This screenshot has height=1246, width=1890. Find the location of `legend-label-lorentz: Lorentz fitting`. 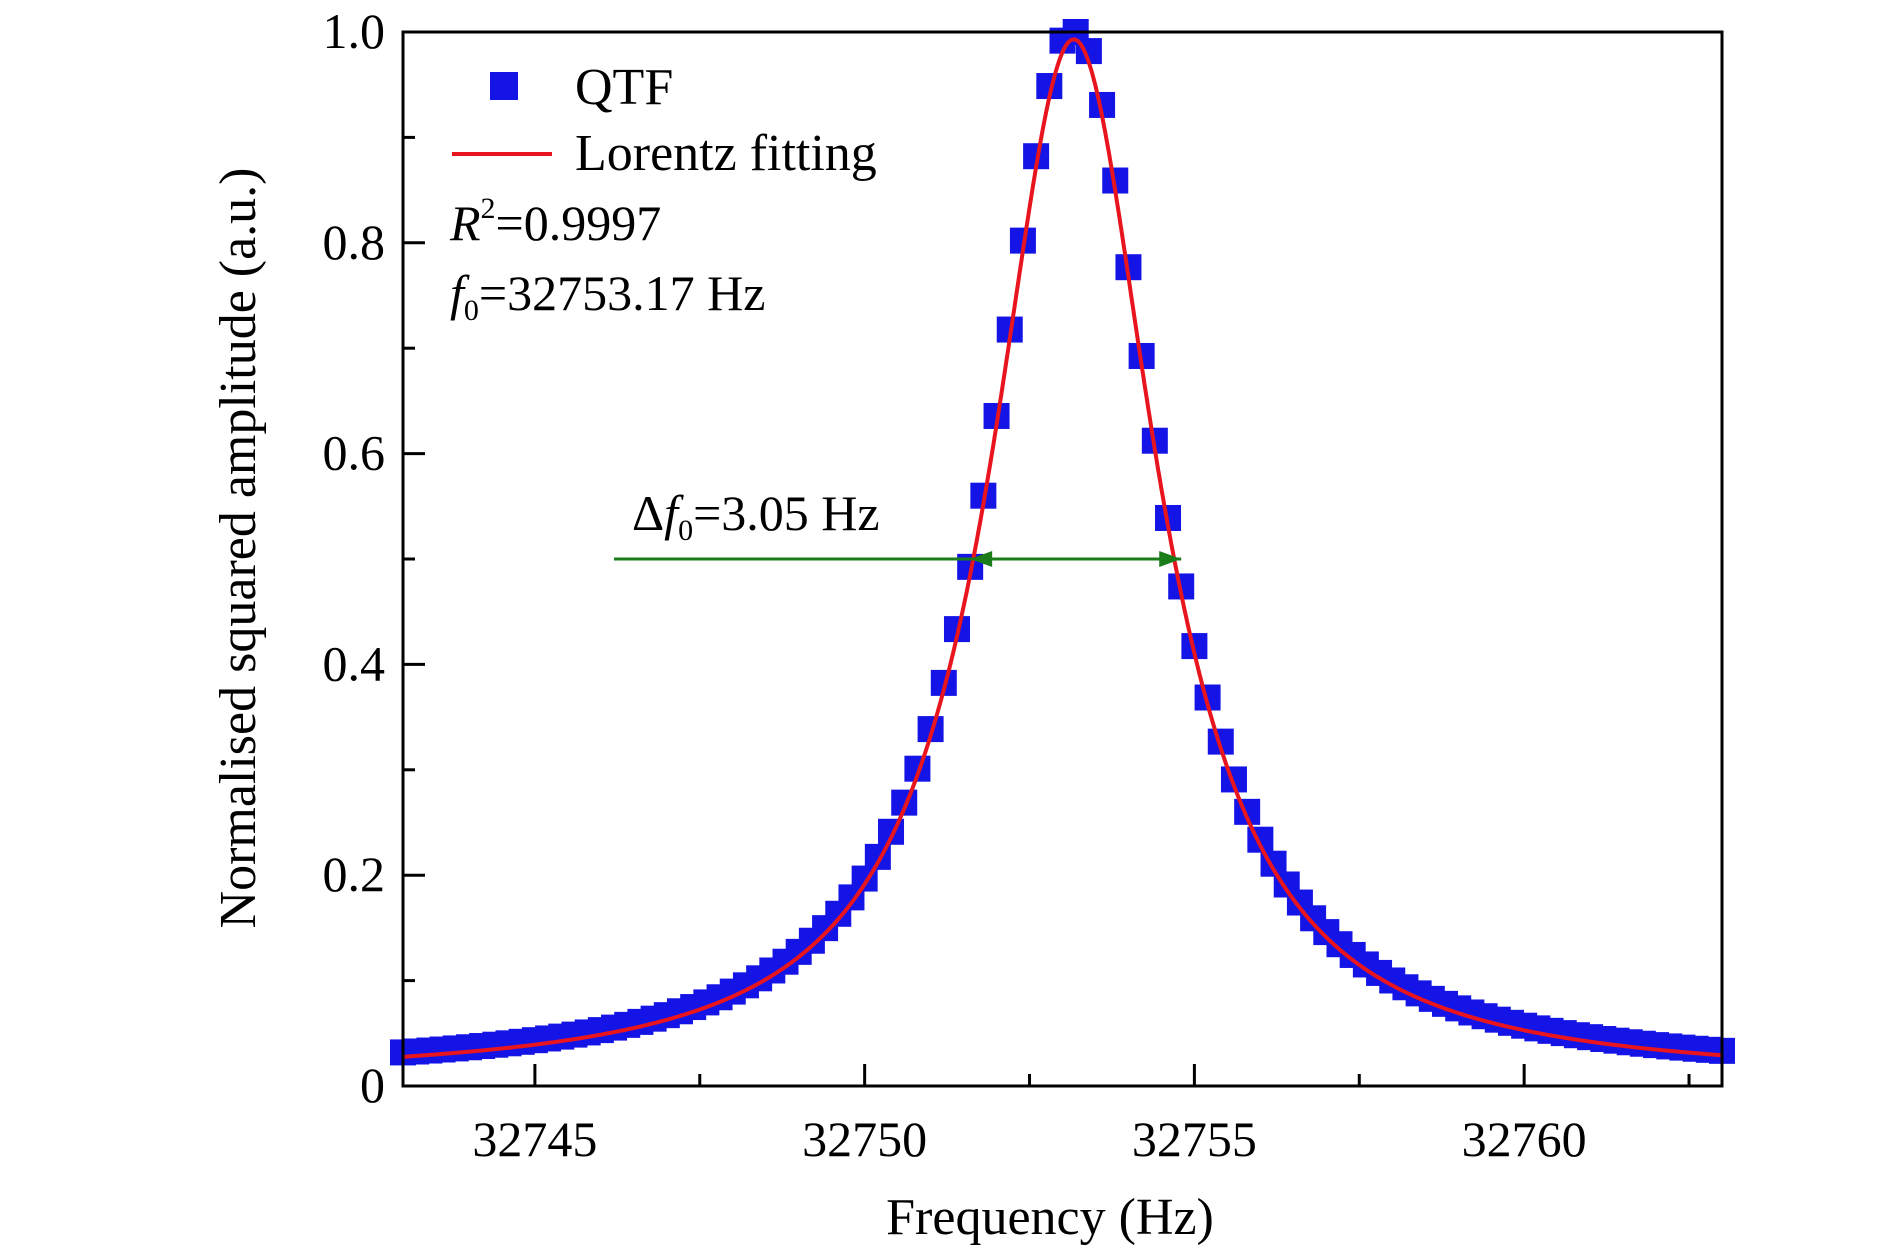

legend-label-lorentz: Lorentz fitting is located at coordinates (726, 153).